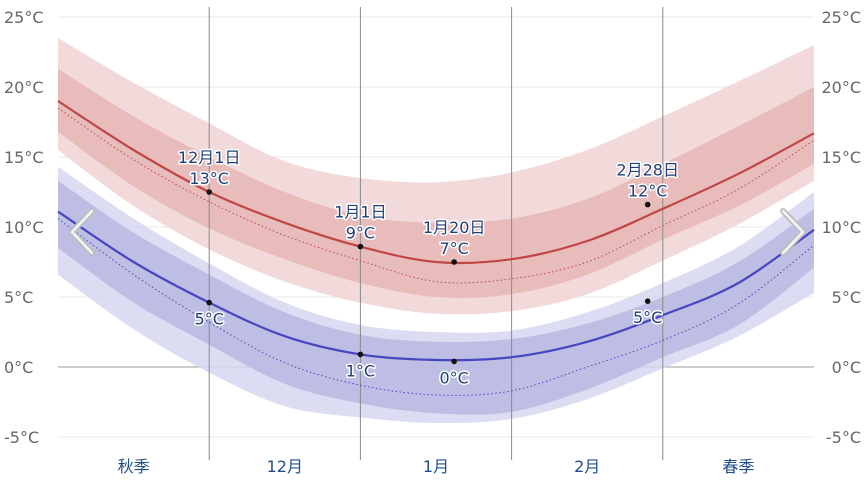  I want to click on y-tick-label-right: 25°C, so click(841, 17).